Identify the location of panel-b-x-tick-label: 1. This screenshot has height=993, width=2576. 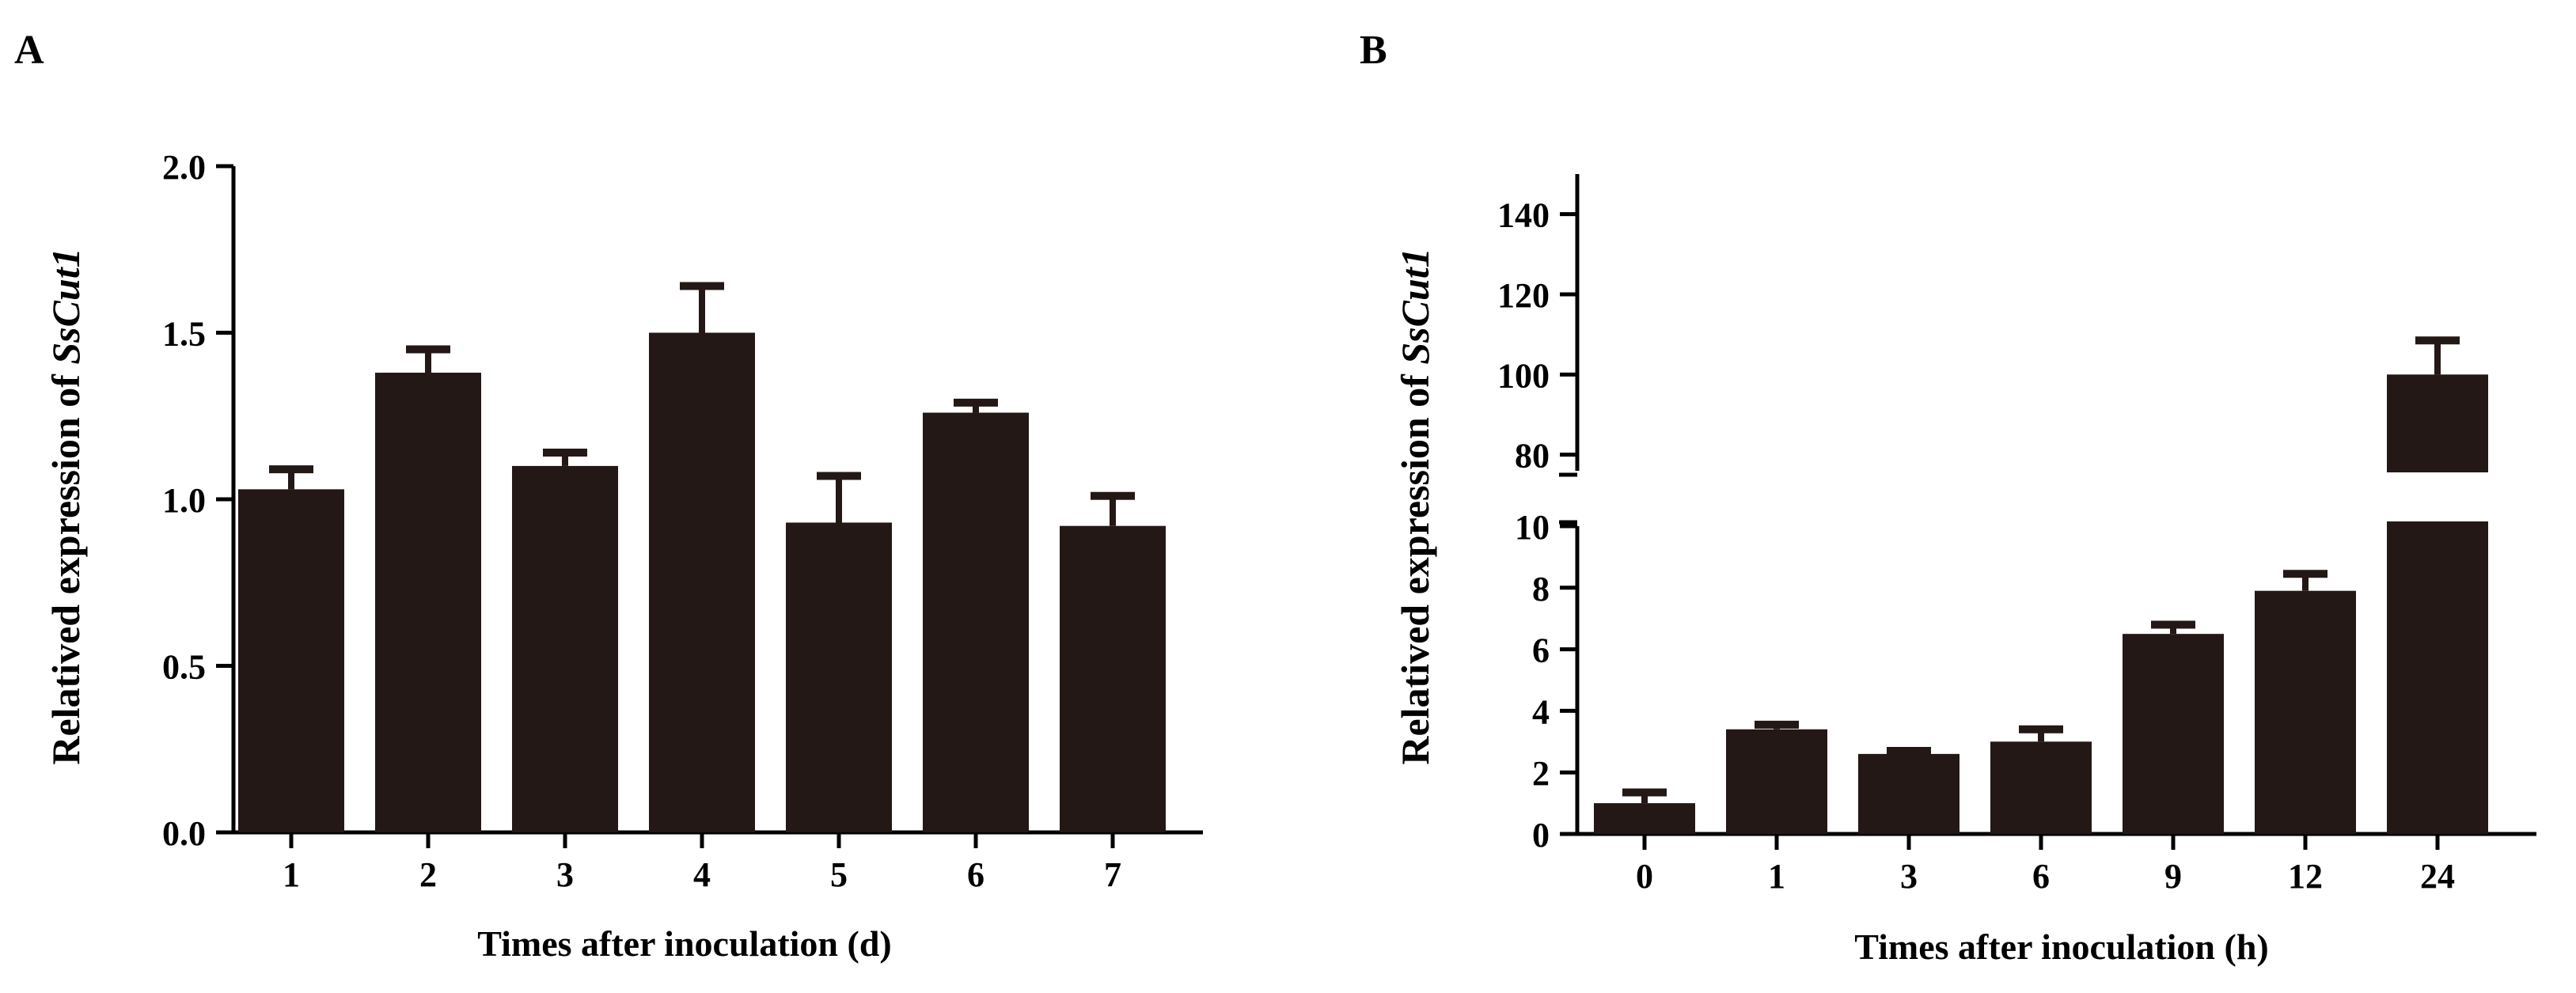
(1776, 876).